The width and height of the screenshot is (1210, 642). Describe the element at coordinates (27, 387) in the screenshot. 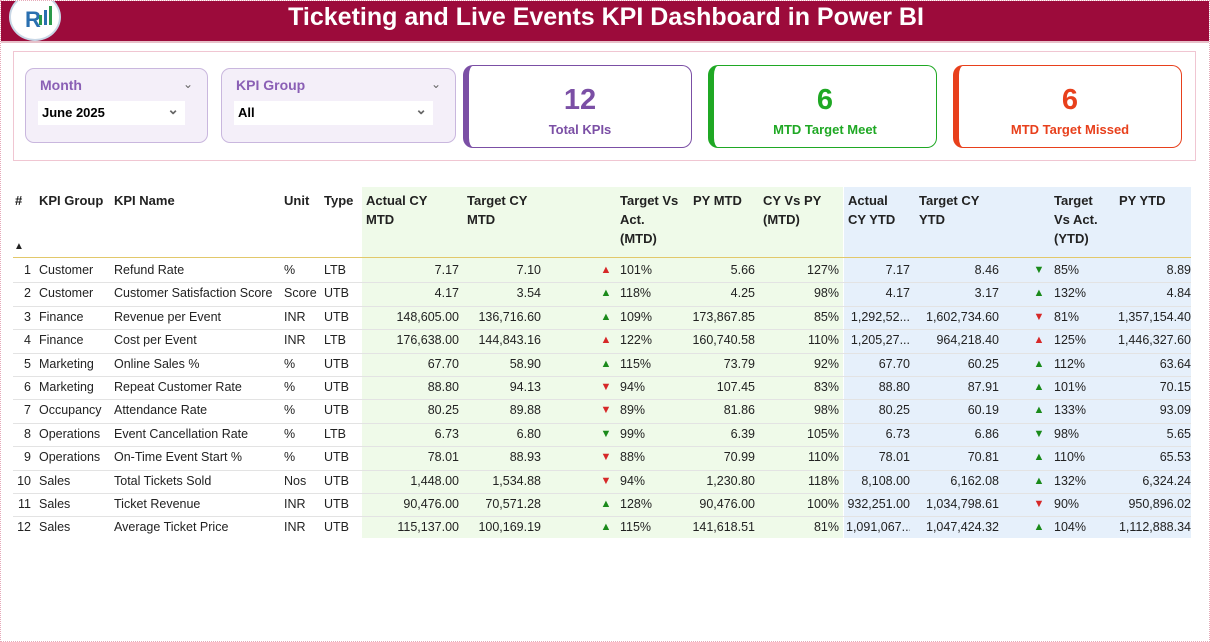

I see `table-cell: 6` at that location.